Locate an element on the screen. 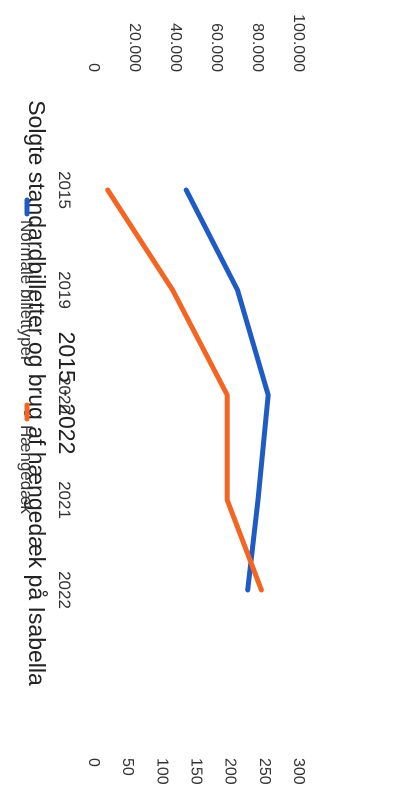 This screenshot has height=786, width=399. y-right-tick-label: 300 is located at coordinates (298, 771).